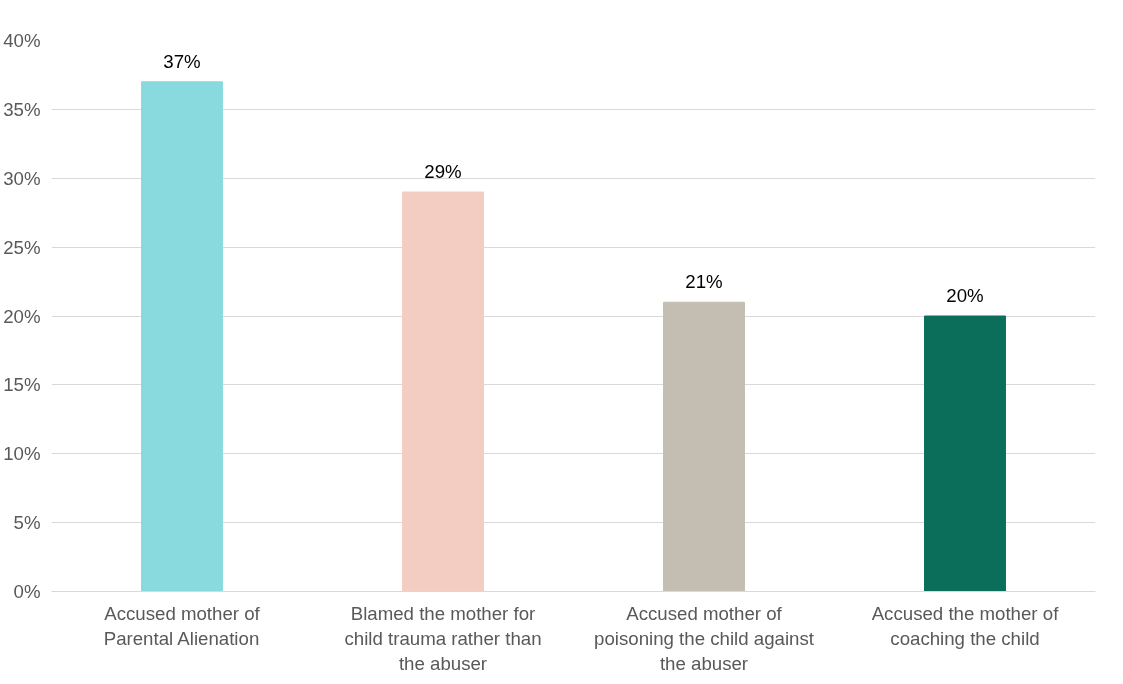 The width and height of the screenshot is (1123, 684). What do you see at coordinates (22, 454) in the screenshot?
I see `y-tick-label: 10%` at bounding box center [22, 454].